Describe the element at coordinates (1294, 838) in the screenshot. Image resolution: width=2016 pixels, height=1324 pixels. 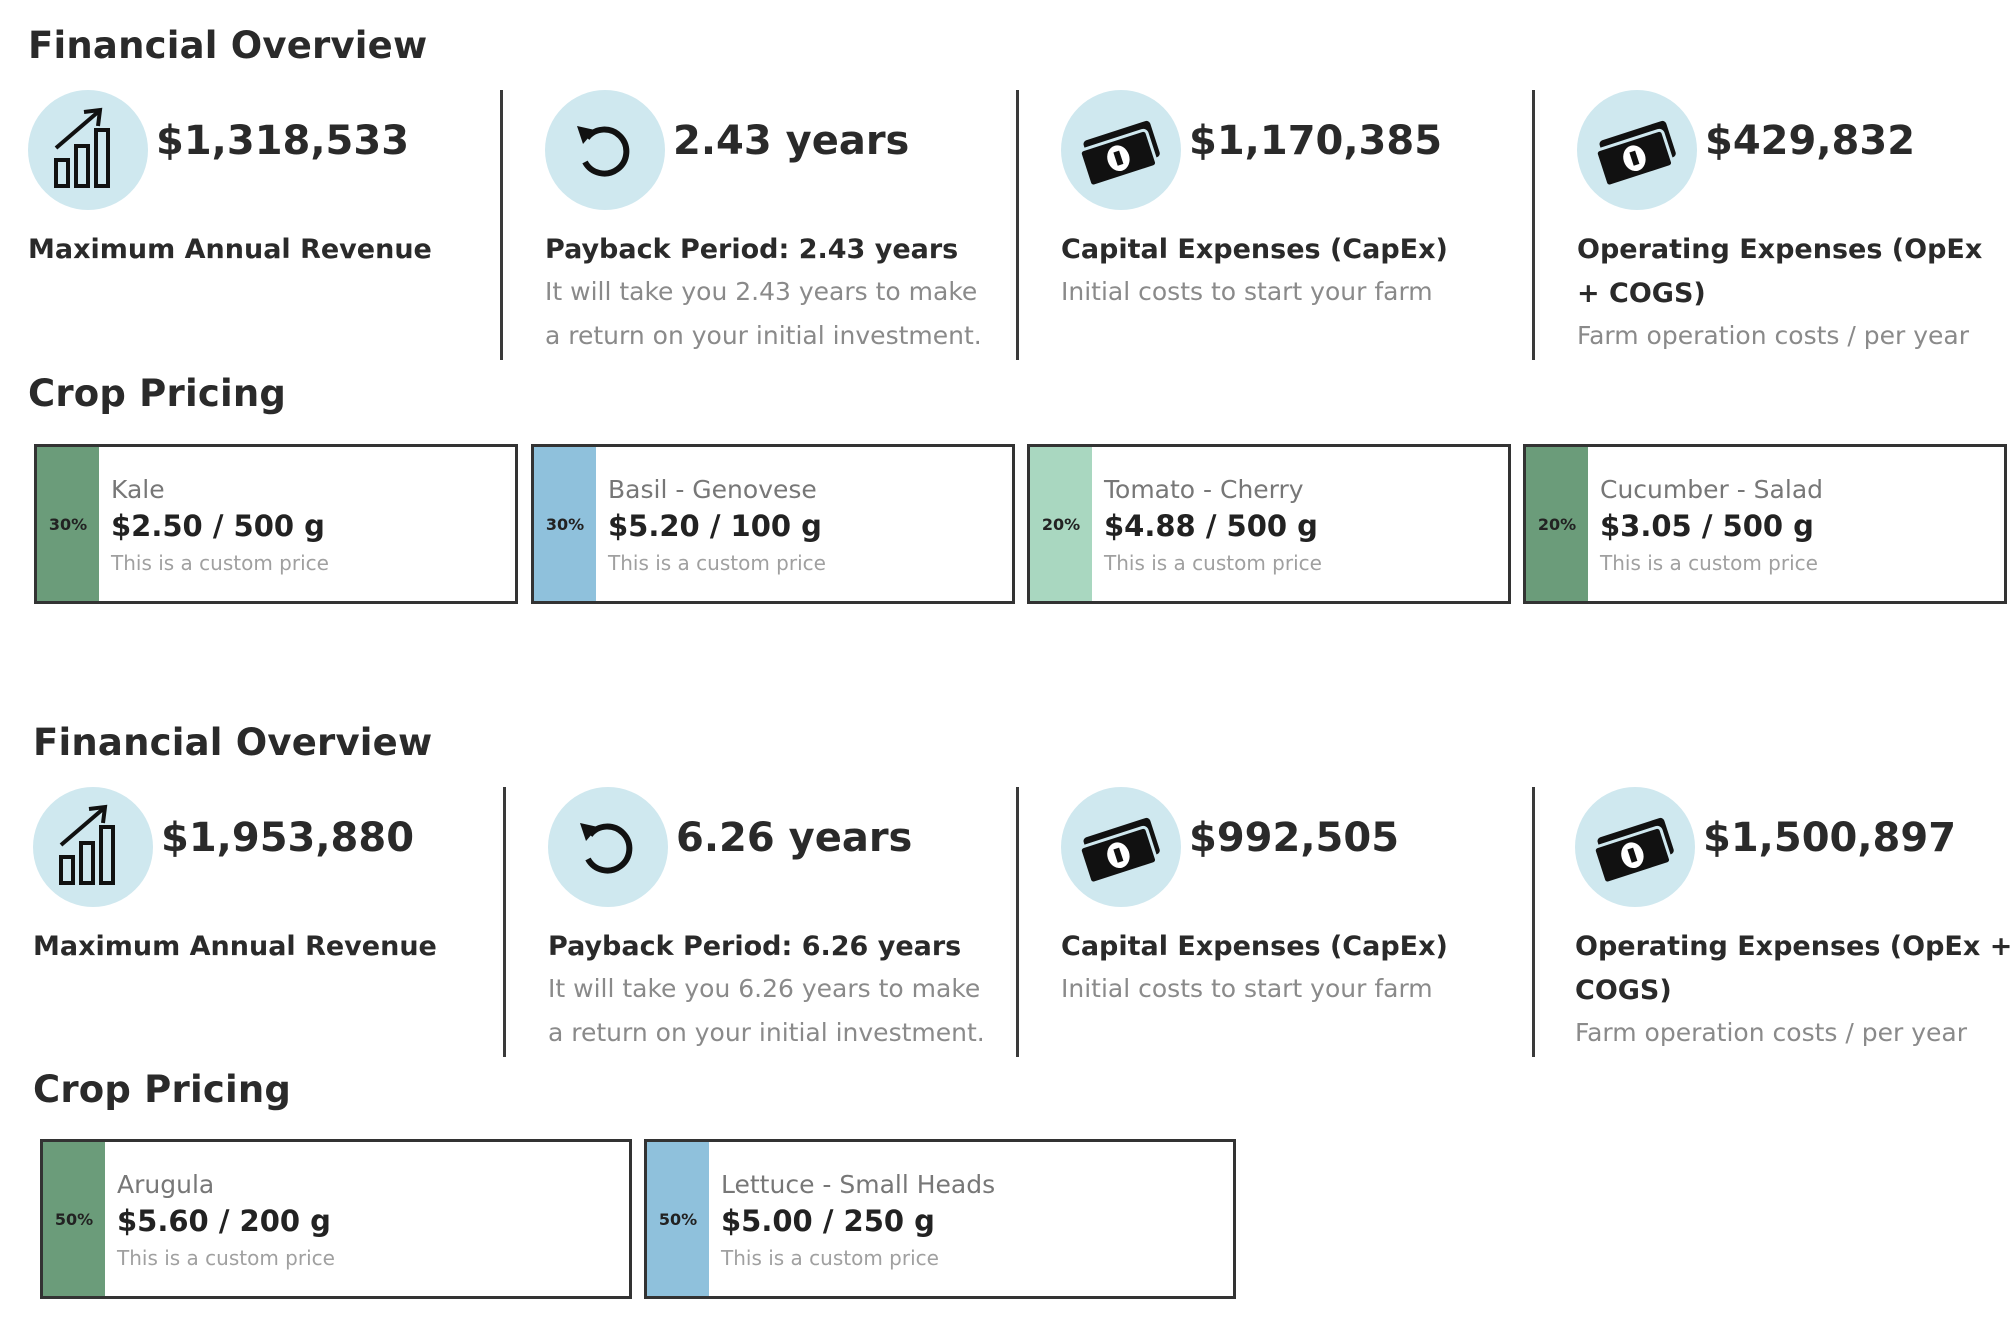
I see `metric-value: $992,505` at that location.